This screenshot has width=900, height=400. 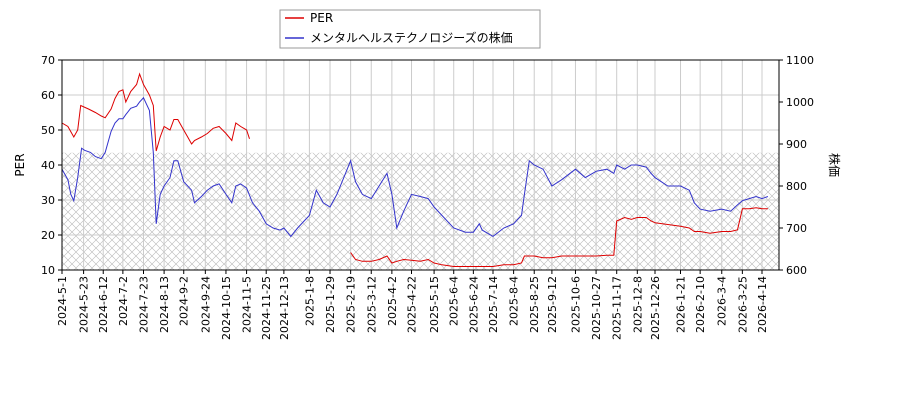 I want to click on right-axis-label: 株価, so click(x=834, y=165).